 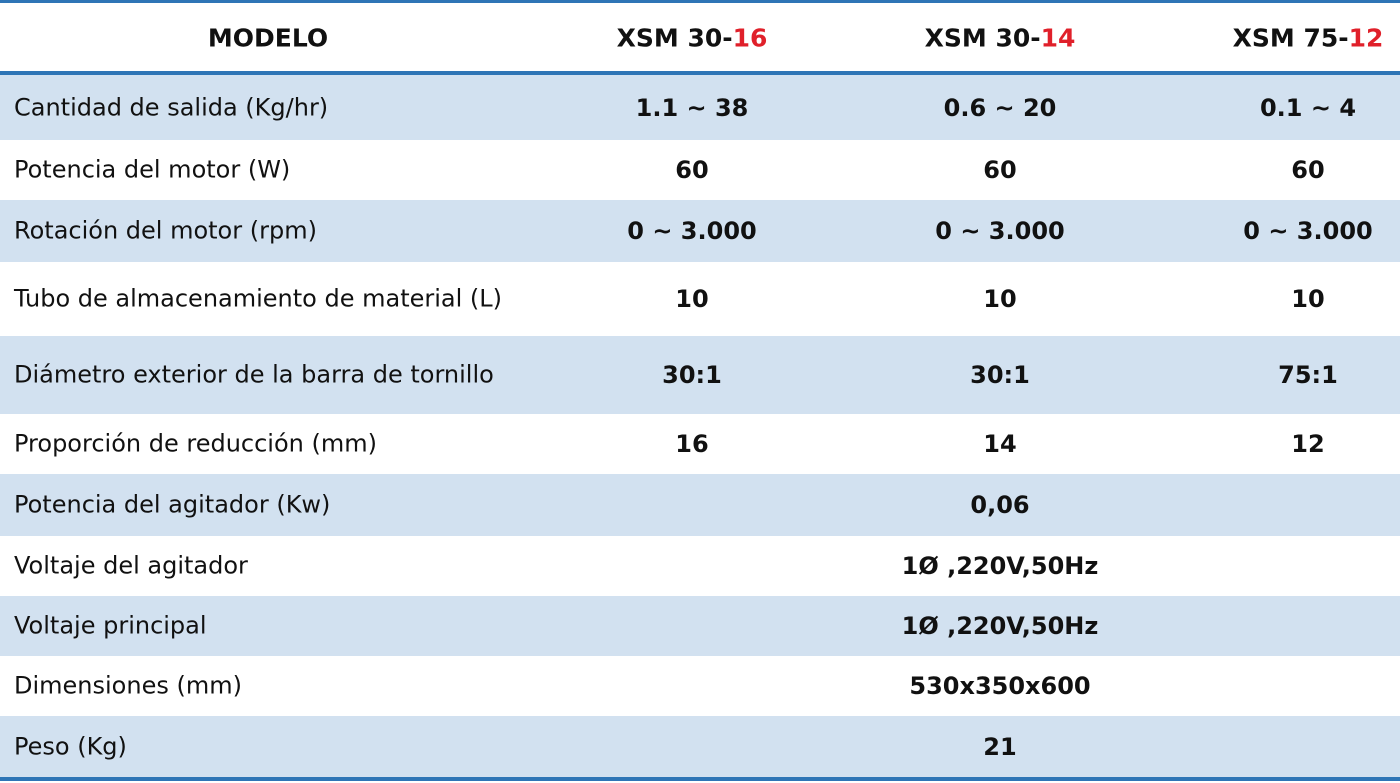 What do you see at coordinates (171, 107) in the screenshot?
I see `row-label: Cantidad de salida (Kg/hr)` at bounding box center [171, 107].